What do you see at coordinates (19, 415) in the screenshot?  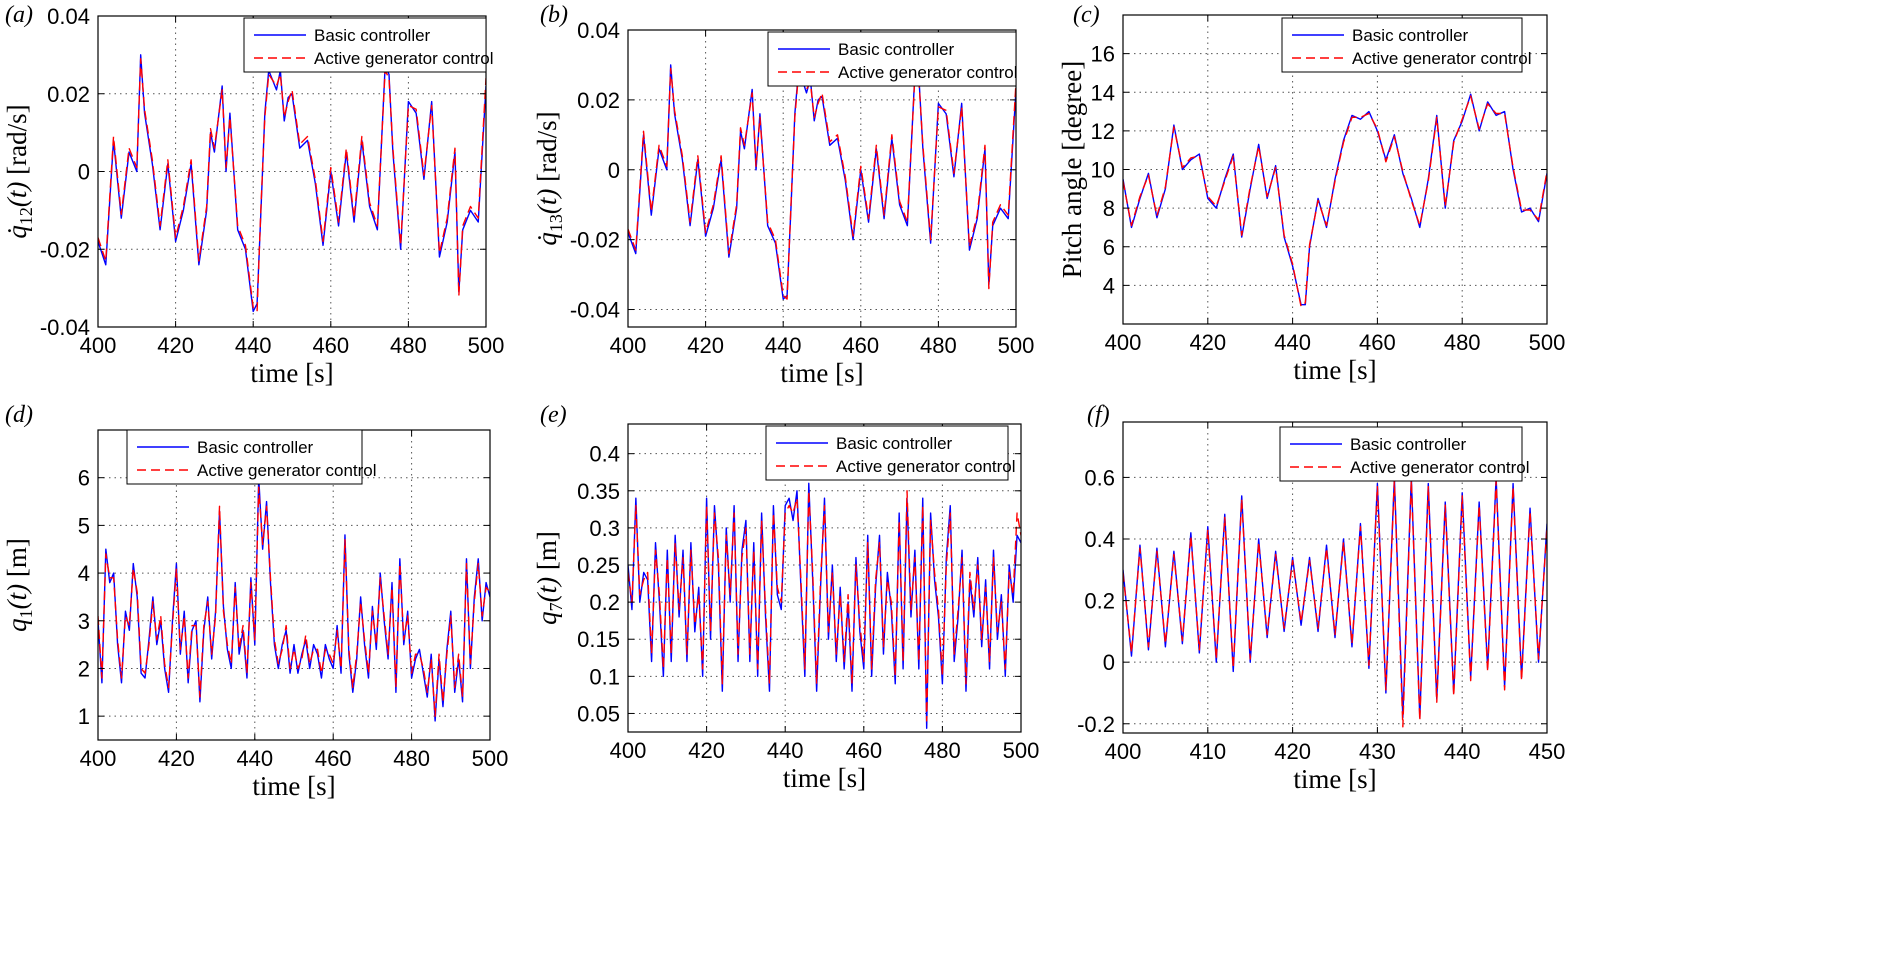 I see `panel-label: (d)` at bounding box center [19, 415].